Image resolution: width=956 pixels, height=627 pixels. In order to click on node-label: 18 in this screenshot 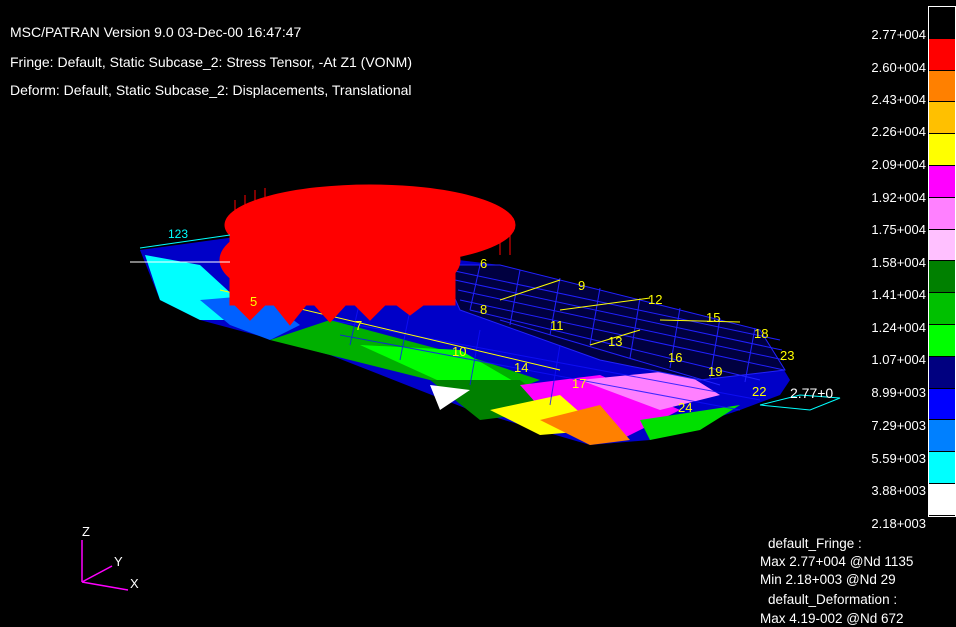, I will do `click(761, 333)`.